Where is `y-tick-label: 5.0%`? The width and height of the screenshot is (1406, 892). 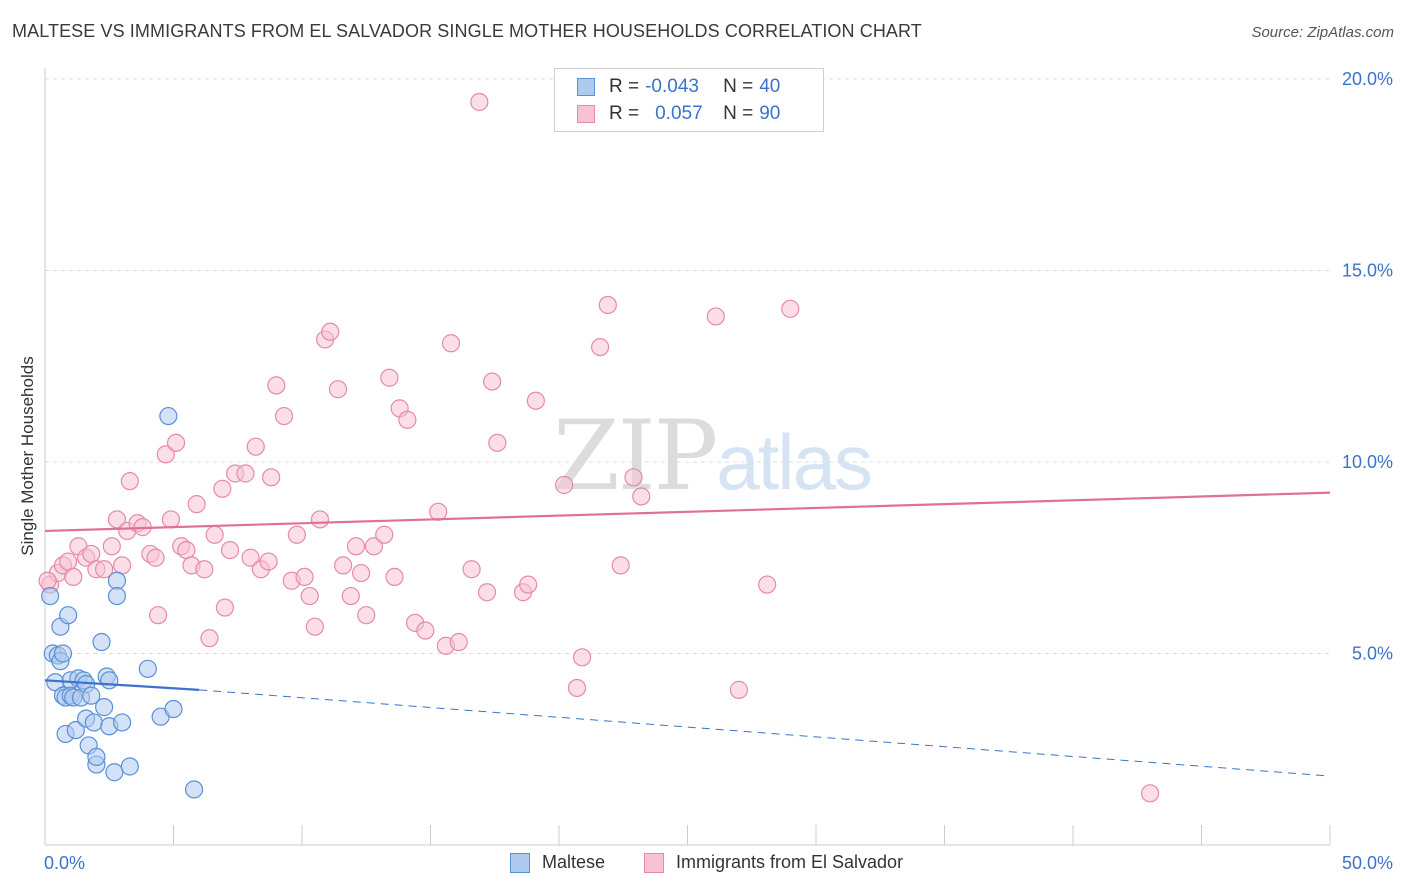
y-tick-label: 5.0% is located at coordinates (1372, 654).